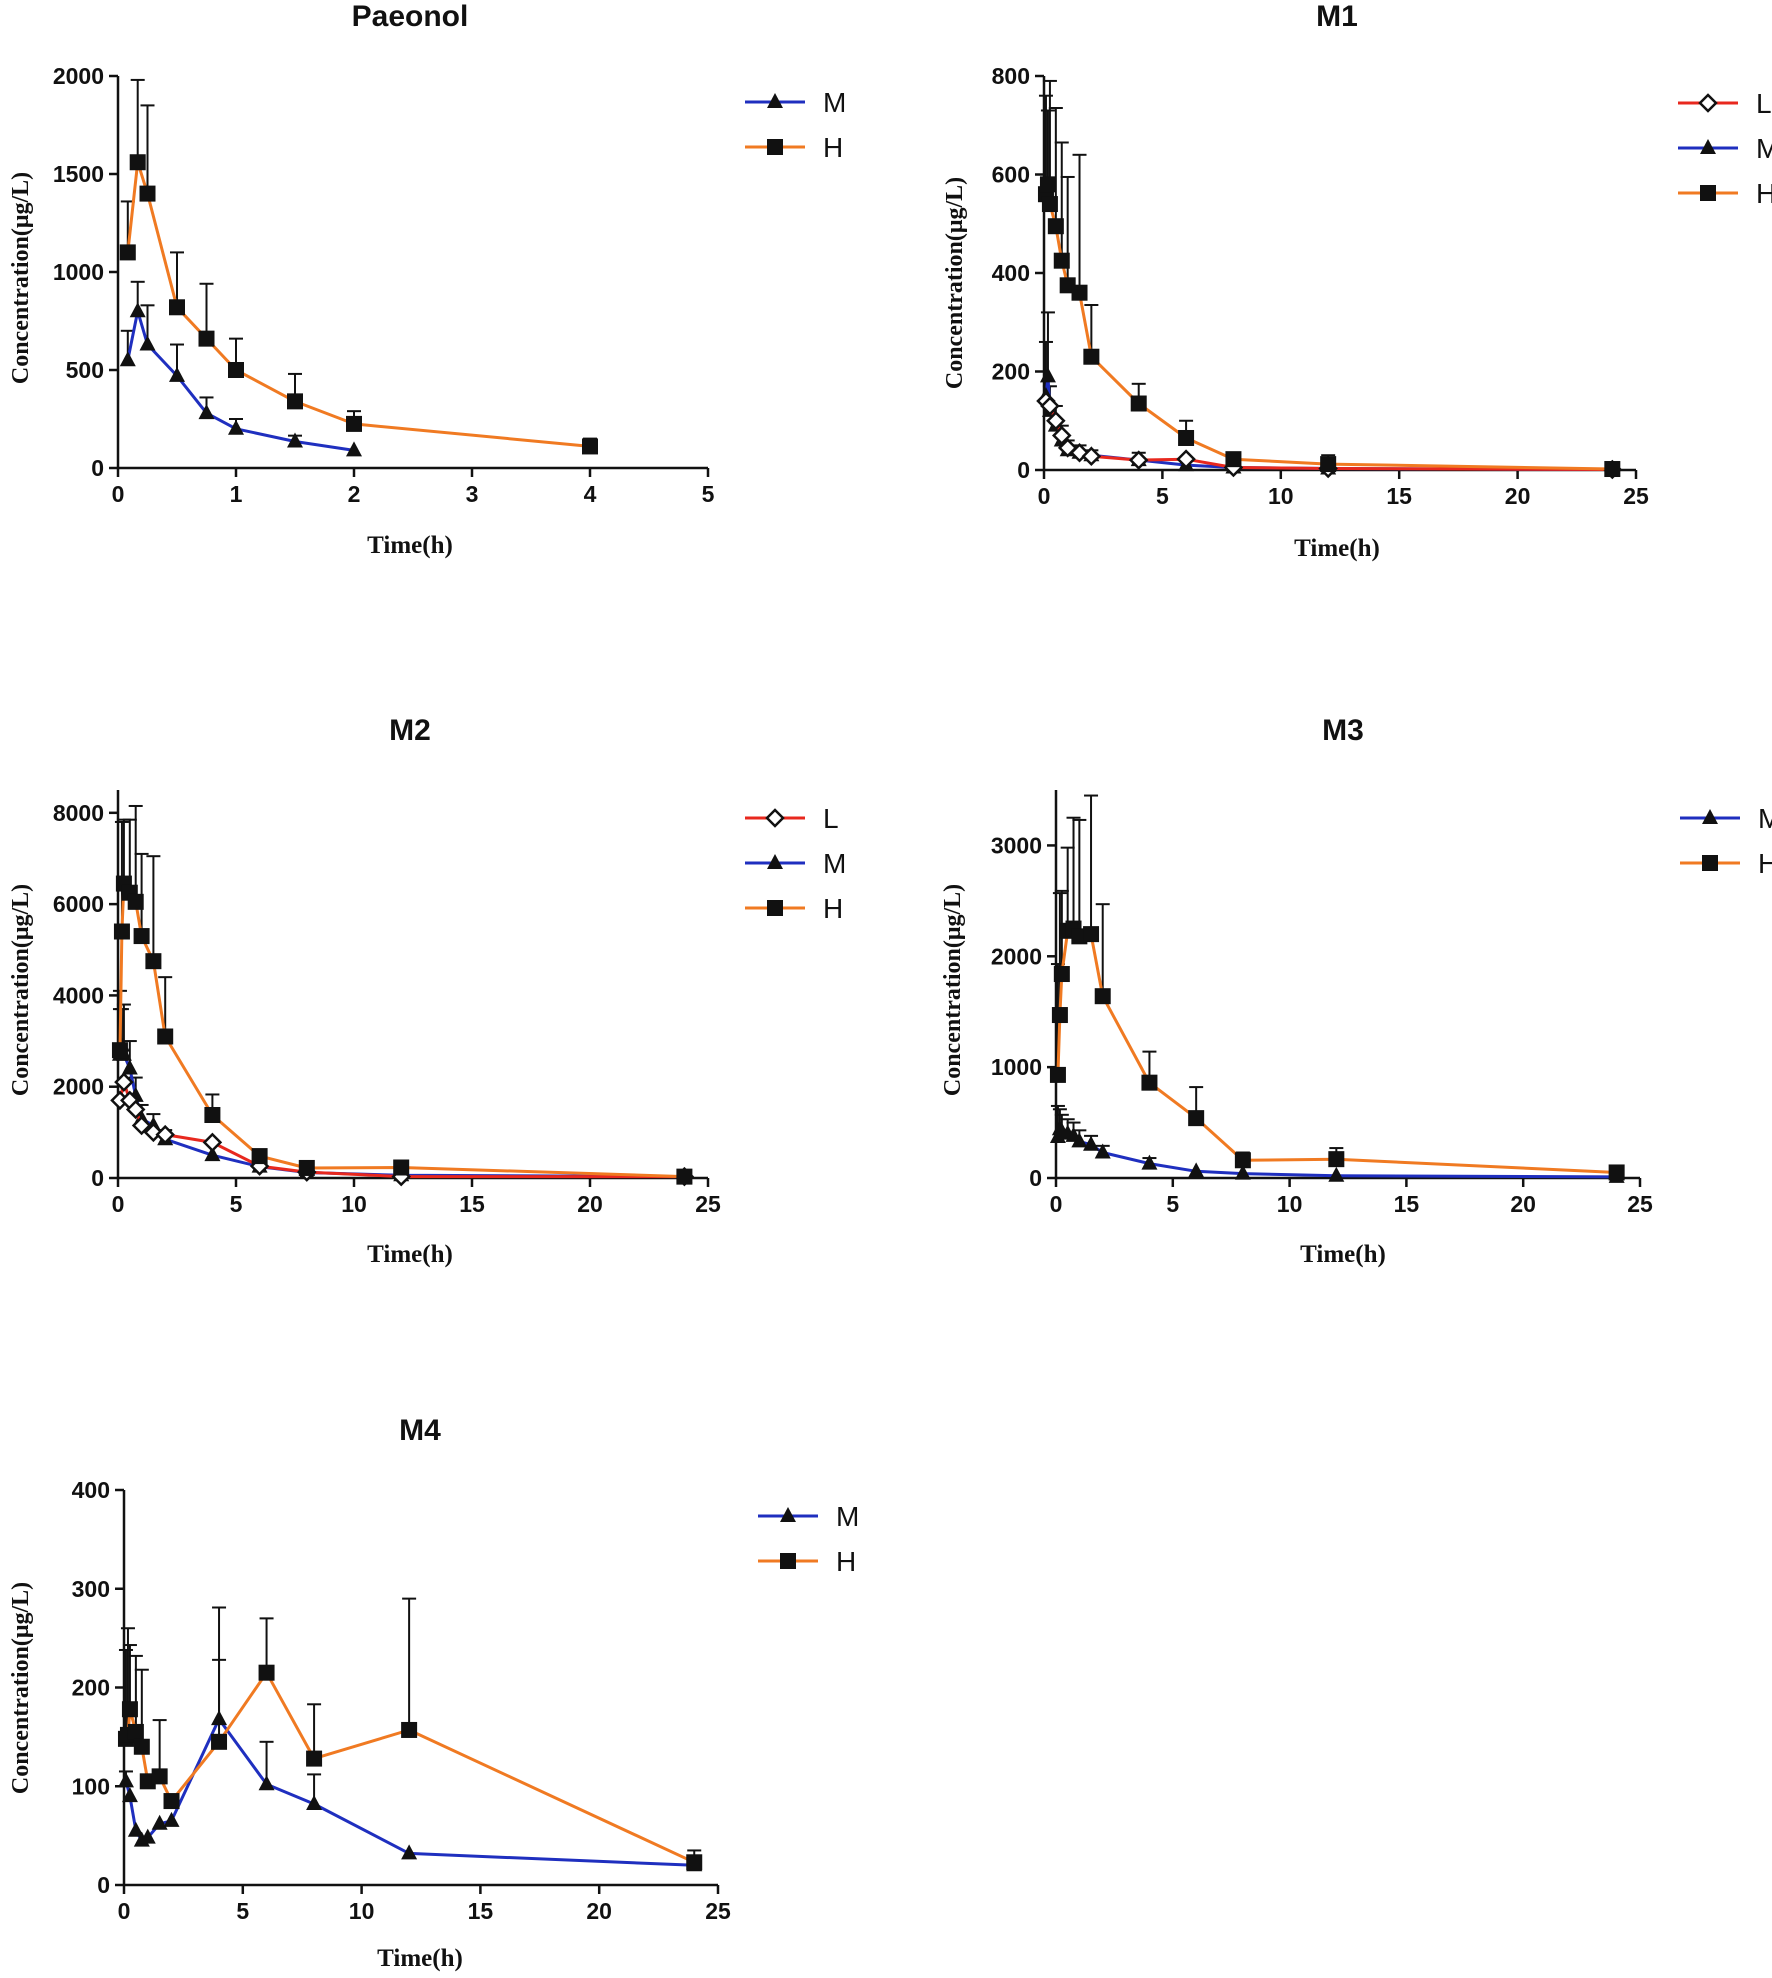 This screenshot has height=1978, width=1772. I want to click on plot-area: 0 1 2 3 4 5 0 500 1000 1500 2000, so click(384, 285).